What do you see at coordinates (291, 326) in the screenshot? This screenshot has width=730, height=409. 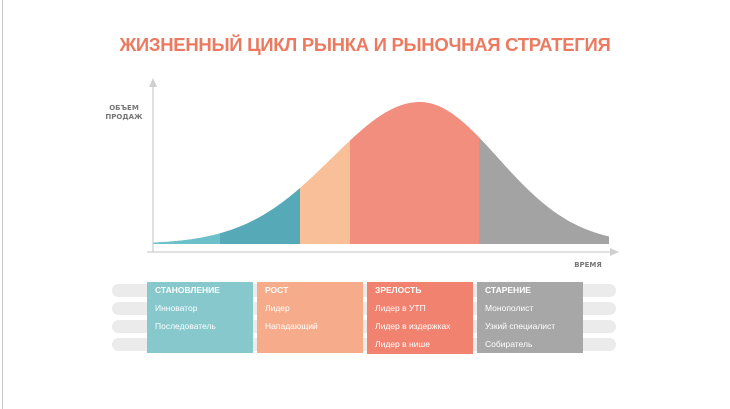 I see `stage-item: Нападающий` at bounding box center [291, 326].